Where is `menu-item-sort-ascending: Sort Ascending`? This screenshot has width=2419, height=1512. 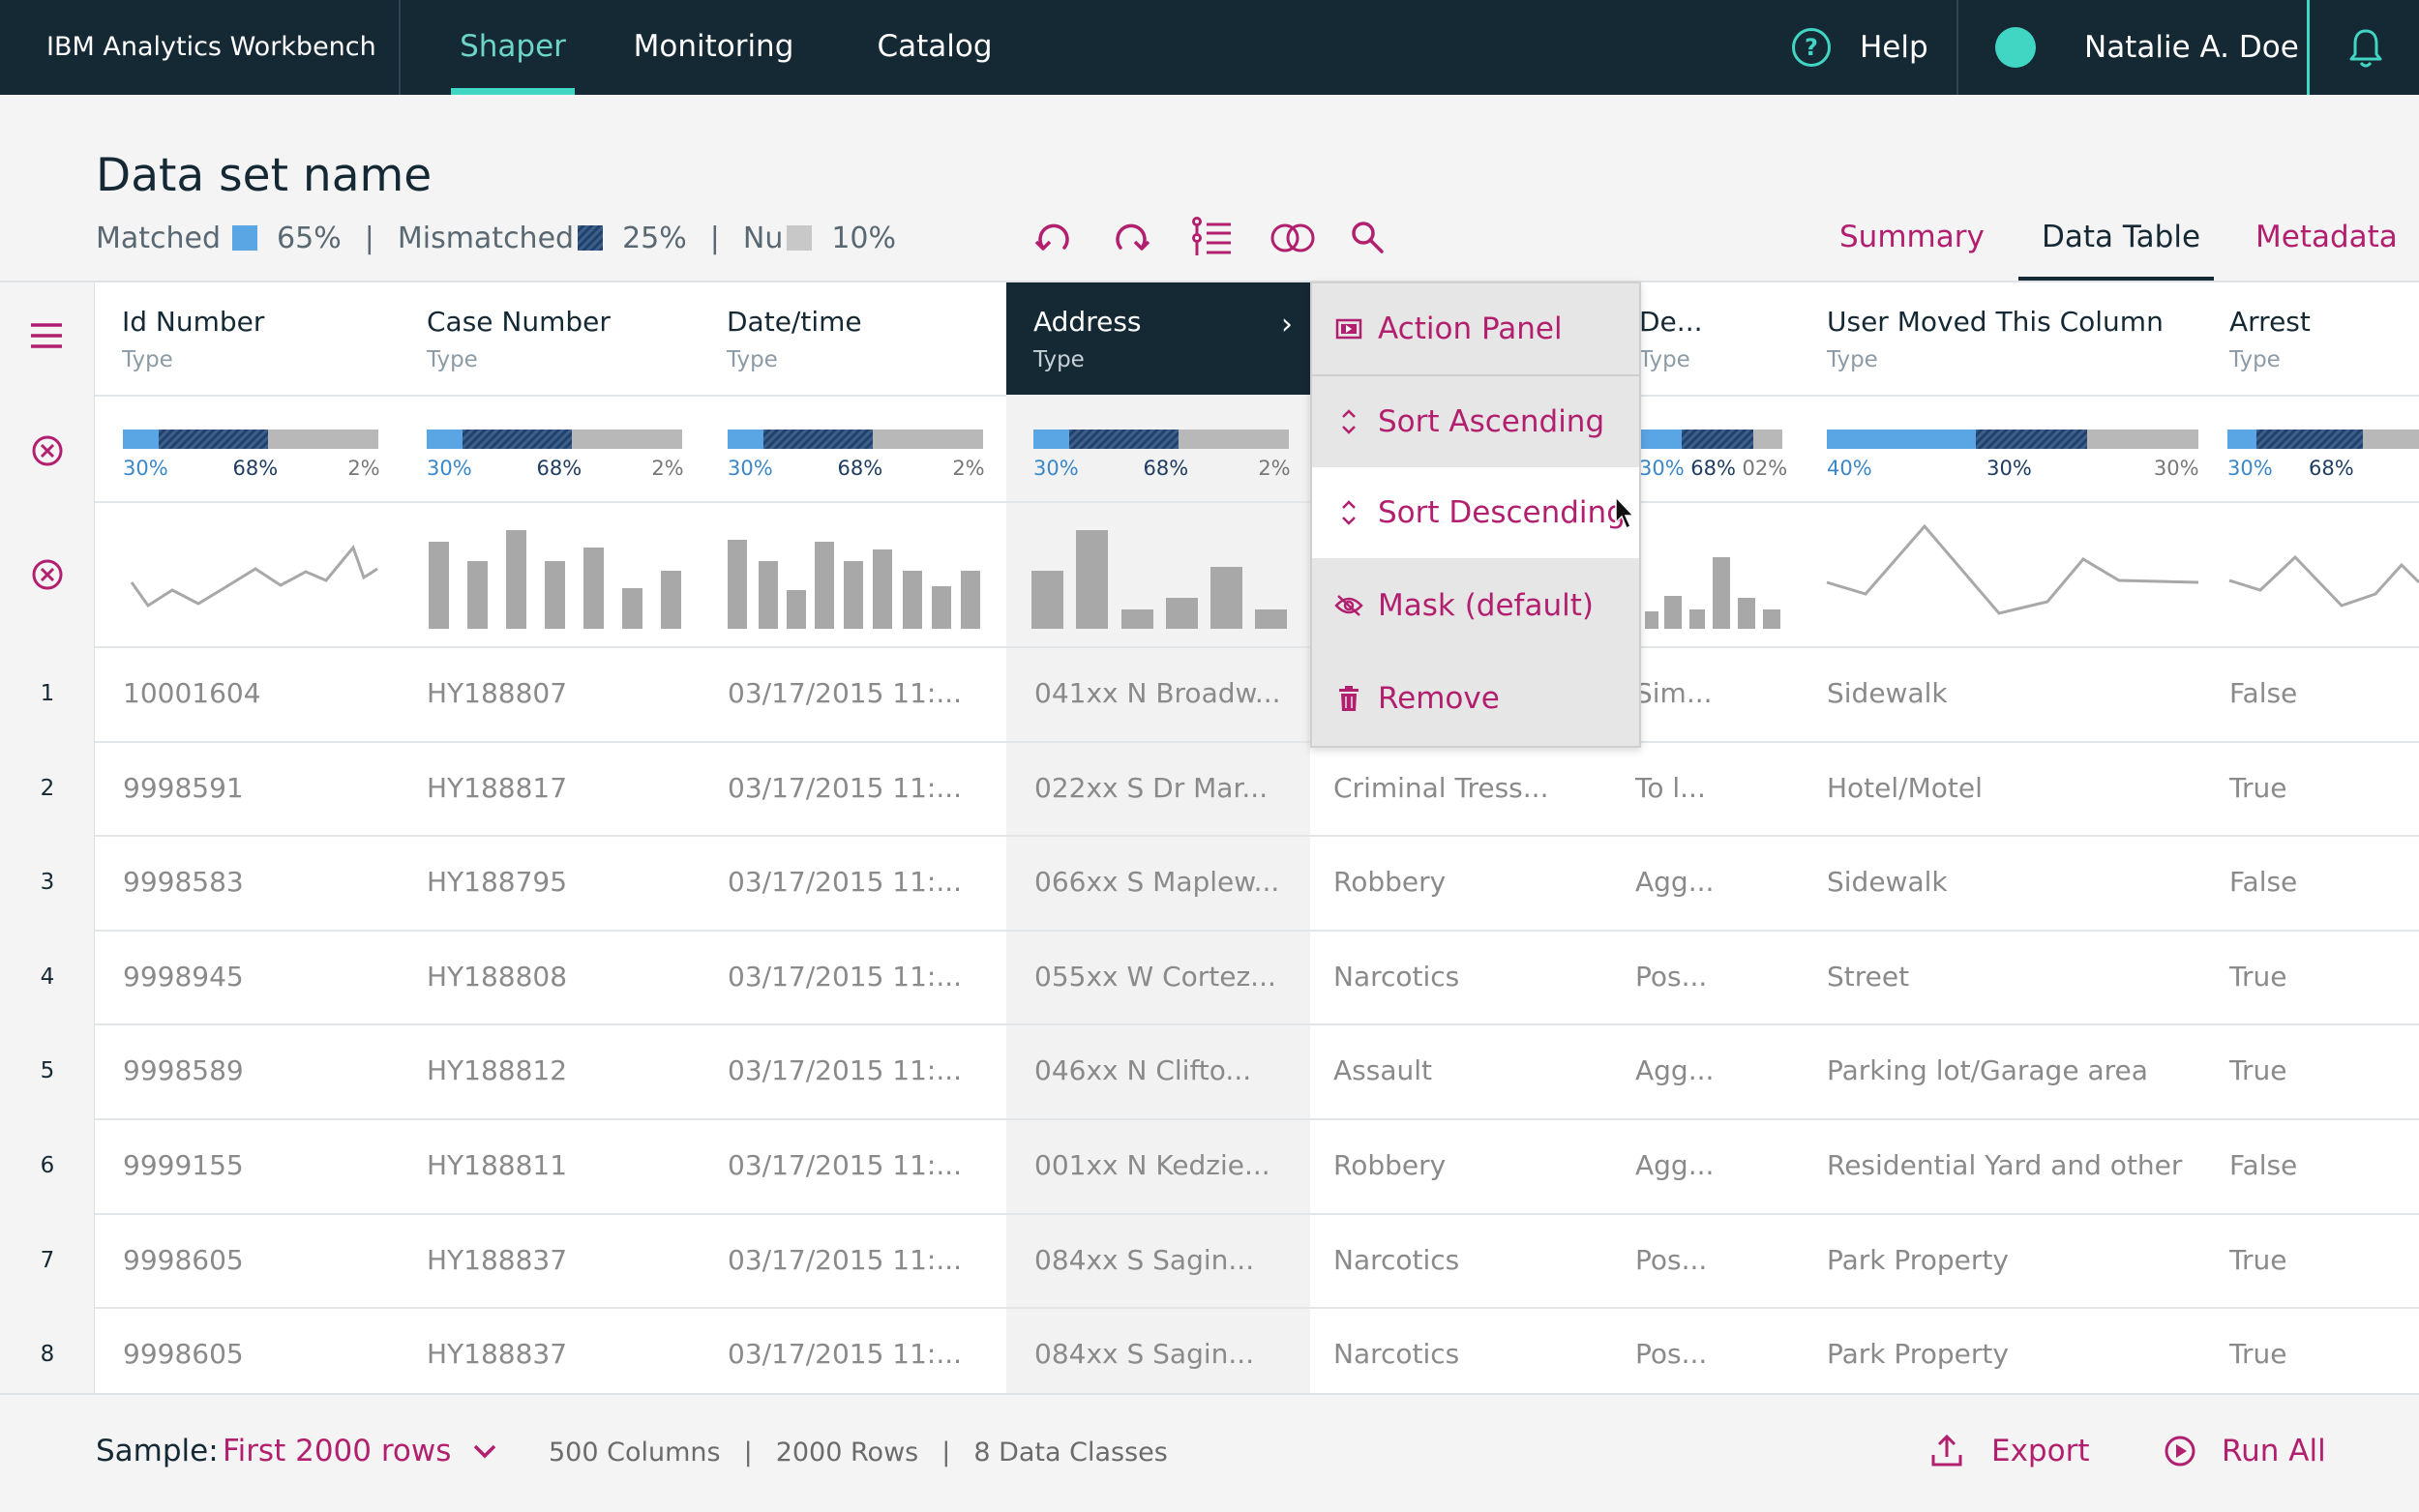 menu-item-sort-ascending: Sort Ascending is located at coordinates (1476, 421).